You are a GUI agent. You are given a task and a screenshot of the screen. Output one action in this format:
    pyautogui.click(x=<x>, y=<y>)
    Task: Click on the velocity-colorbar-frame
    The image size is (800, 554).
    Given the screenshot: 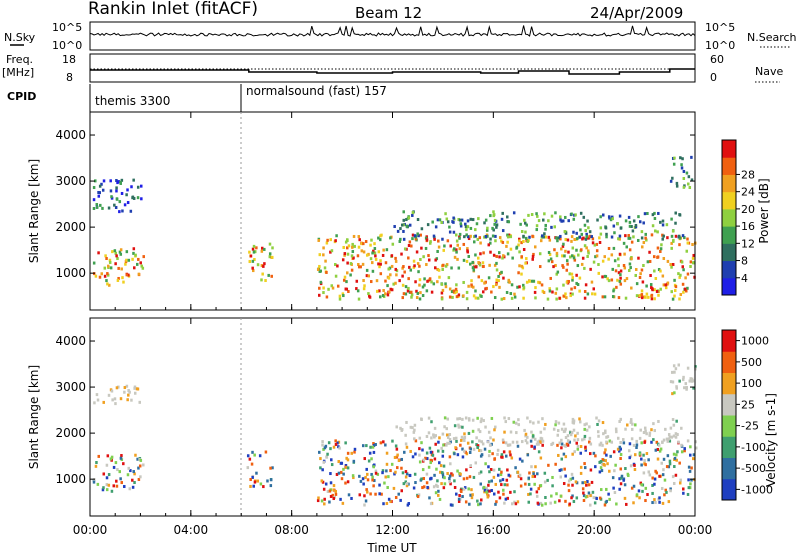 What is the action you would take?
    pyautogui.click(x=729, y=415)
    